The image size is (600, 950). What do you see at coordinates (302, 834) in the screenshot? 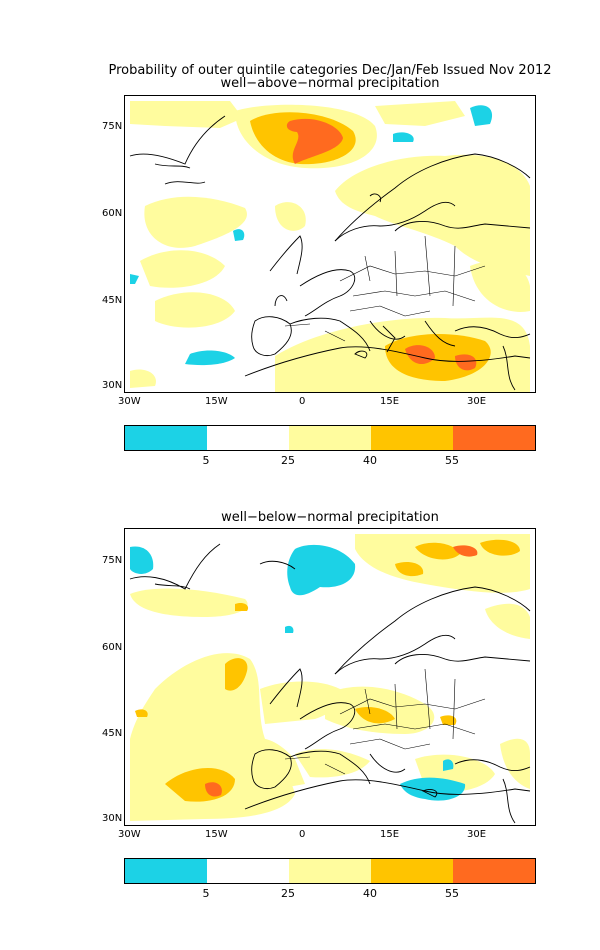
I see `p2-lon-0: 0` at bounding box center [302, 834].